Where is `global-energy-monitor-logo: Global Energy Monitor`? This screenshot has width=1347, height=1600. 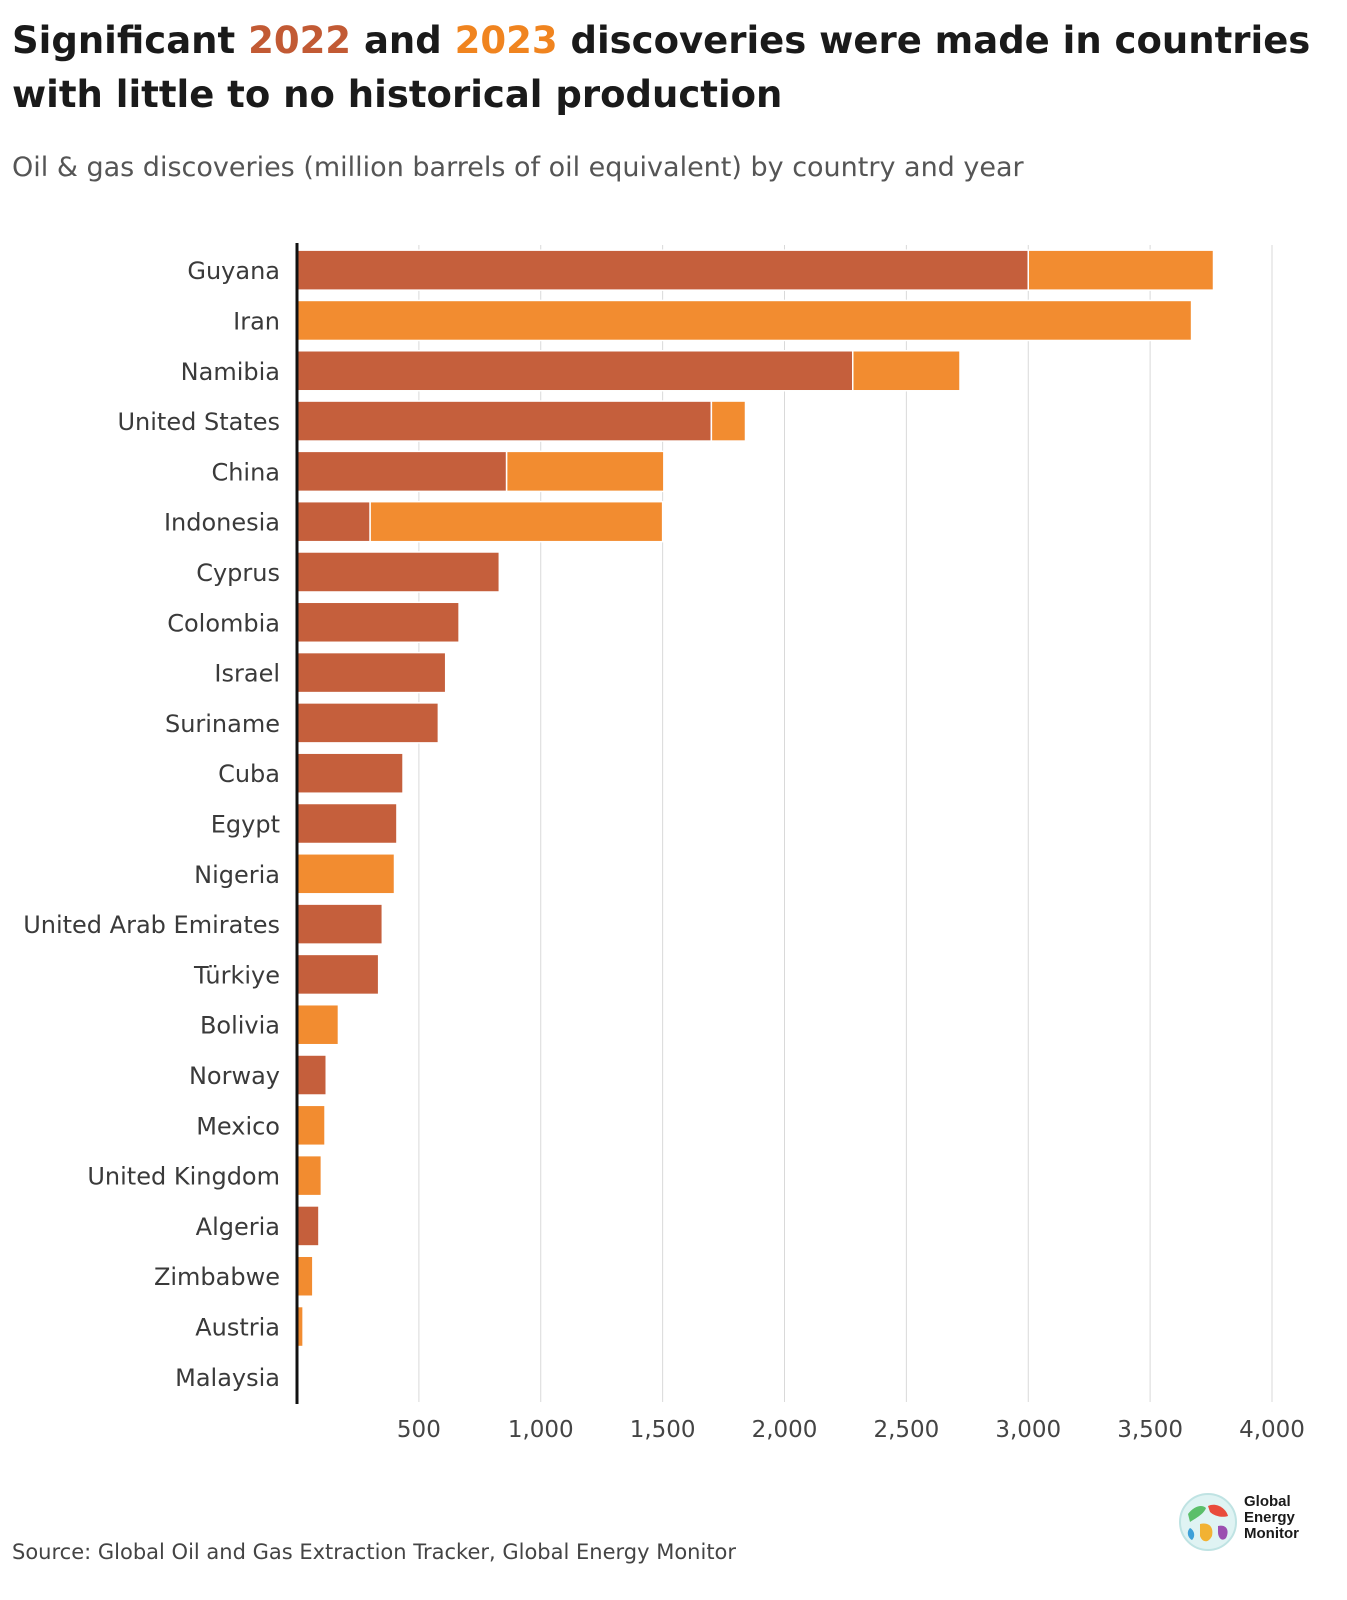 global-energy-monitor-logo: Global Energy Monitor is located at coordinates (1258, 1523).